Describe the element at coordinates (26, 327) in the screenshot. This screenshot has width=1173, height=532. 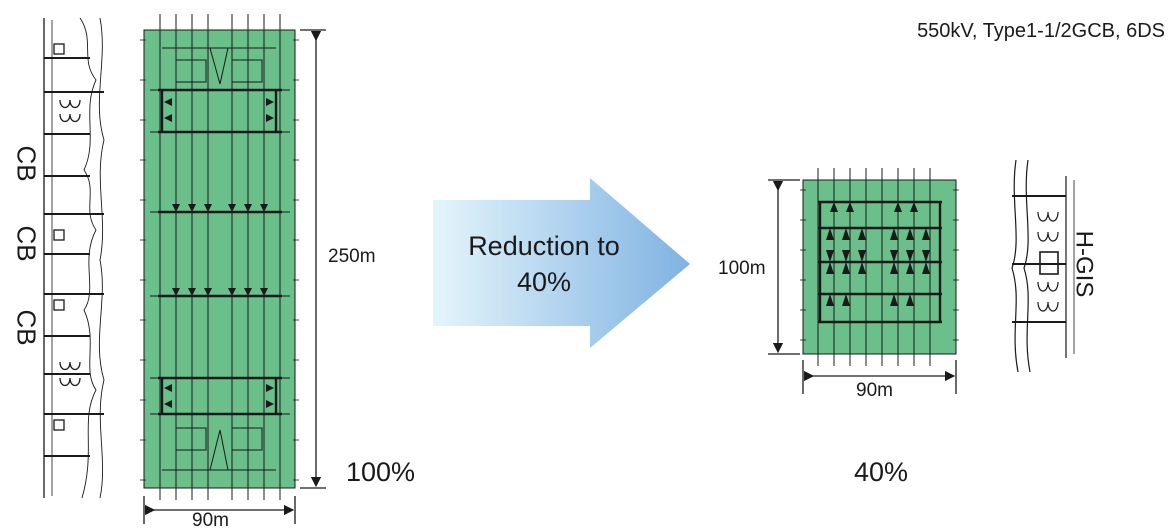
I see `cb-label-3: CB` at that location.